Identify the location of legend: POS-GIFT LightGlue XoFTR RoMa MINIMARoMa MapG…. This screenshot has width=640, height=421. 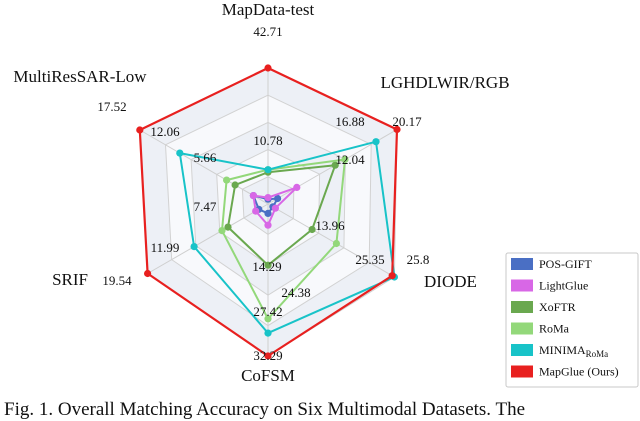
(572, 320).